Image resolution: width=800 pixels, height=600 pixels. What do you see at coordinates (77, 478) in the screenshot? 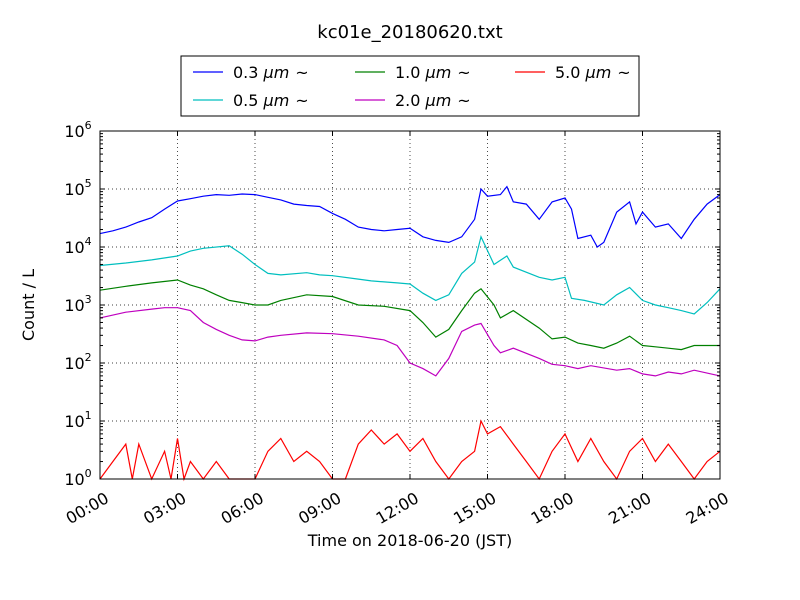
I see `y-tick-label: 10⁰` at bounding box center [77, 478].